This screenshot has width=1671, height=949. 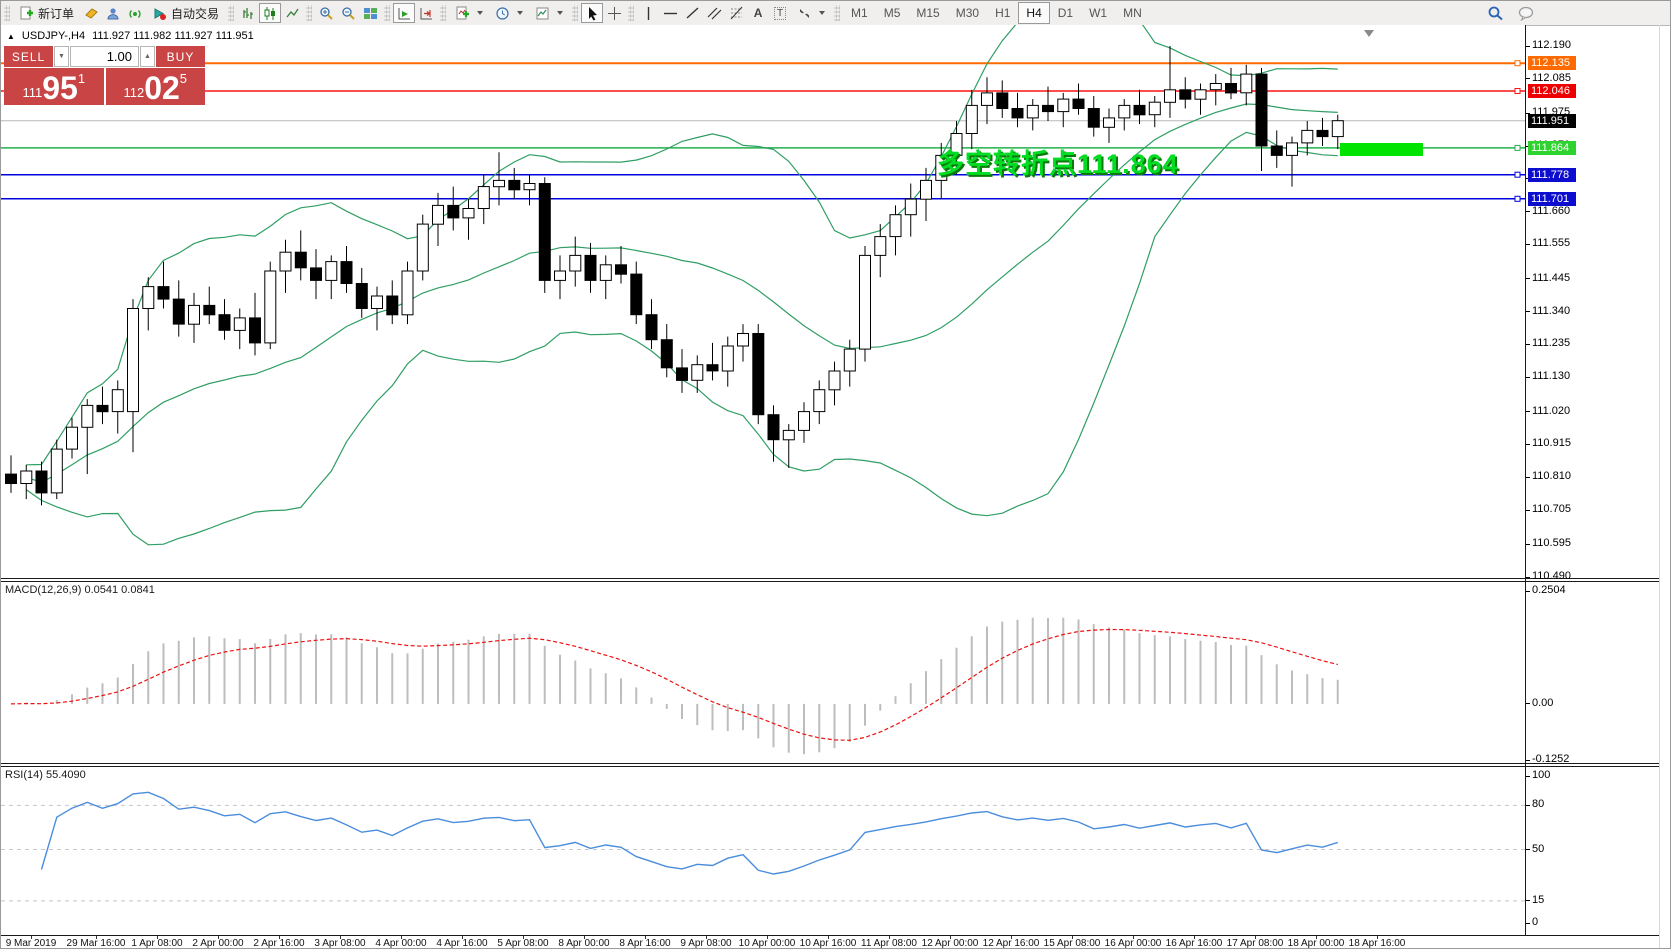 What do you see at coordinates (1551, 543) in the screenshot?
I see `price-tick-label: 110.595` at bounding box center [1551, 543].